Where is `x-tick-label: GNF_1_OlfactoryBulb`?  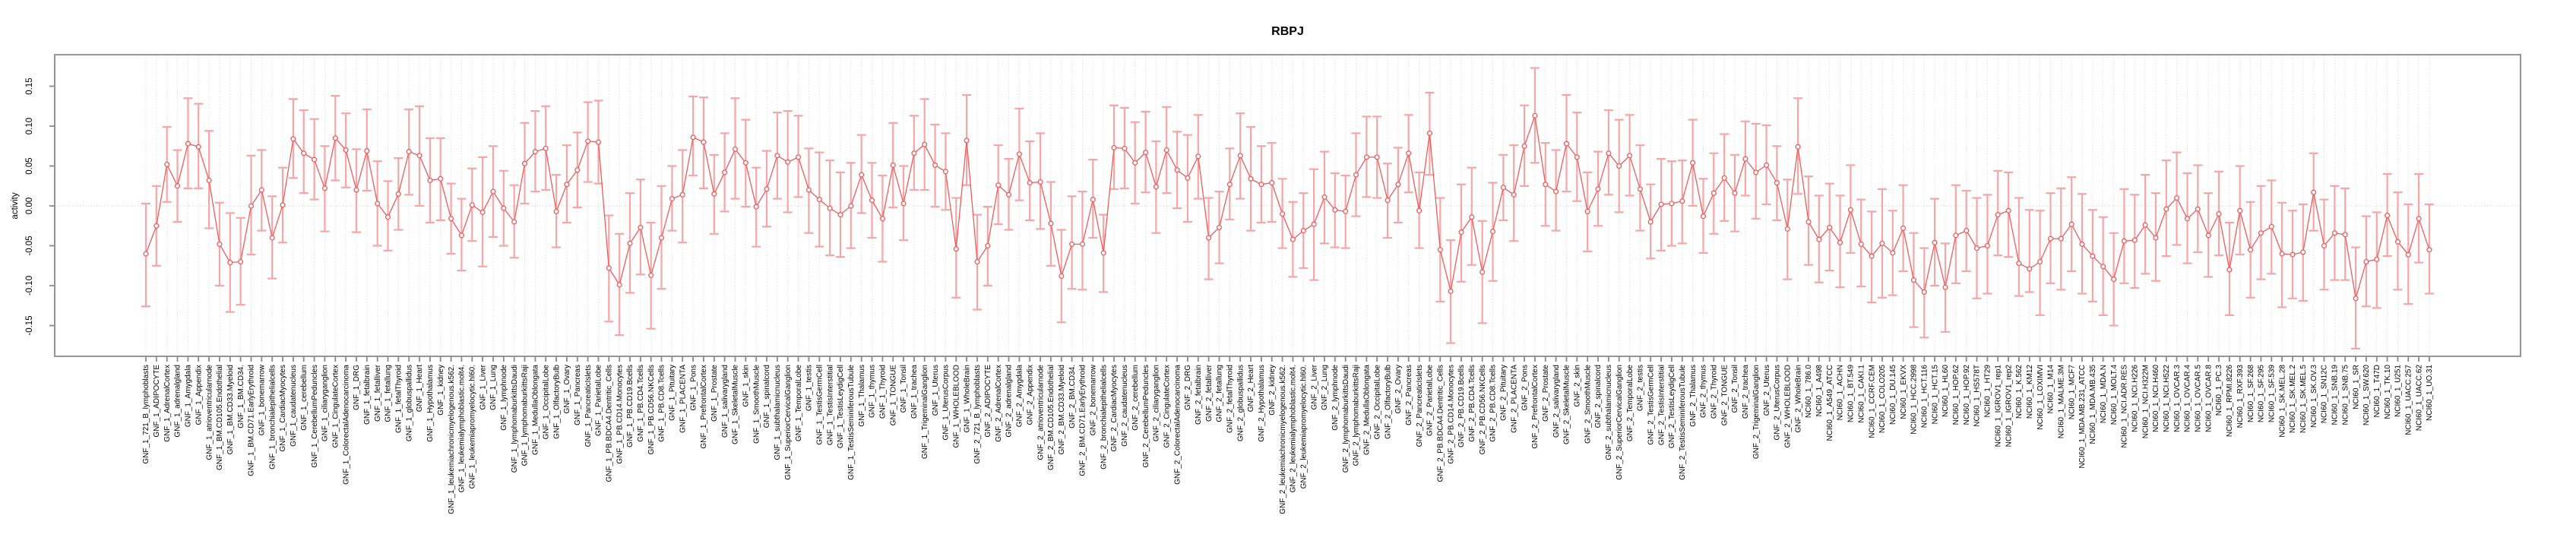 x-tick-label: GNF_1_OlfactoryBulb is located at coordinates (556, 402).